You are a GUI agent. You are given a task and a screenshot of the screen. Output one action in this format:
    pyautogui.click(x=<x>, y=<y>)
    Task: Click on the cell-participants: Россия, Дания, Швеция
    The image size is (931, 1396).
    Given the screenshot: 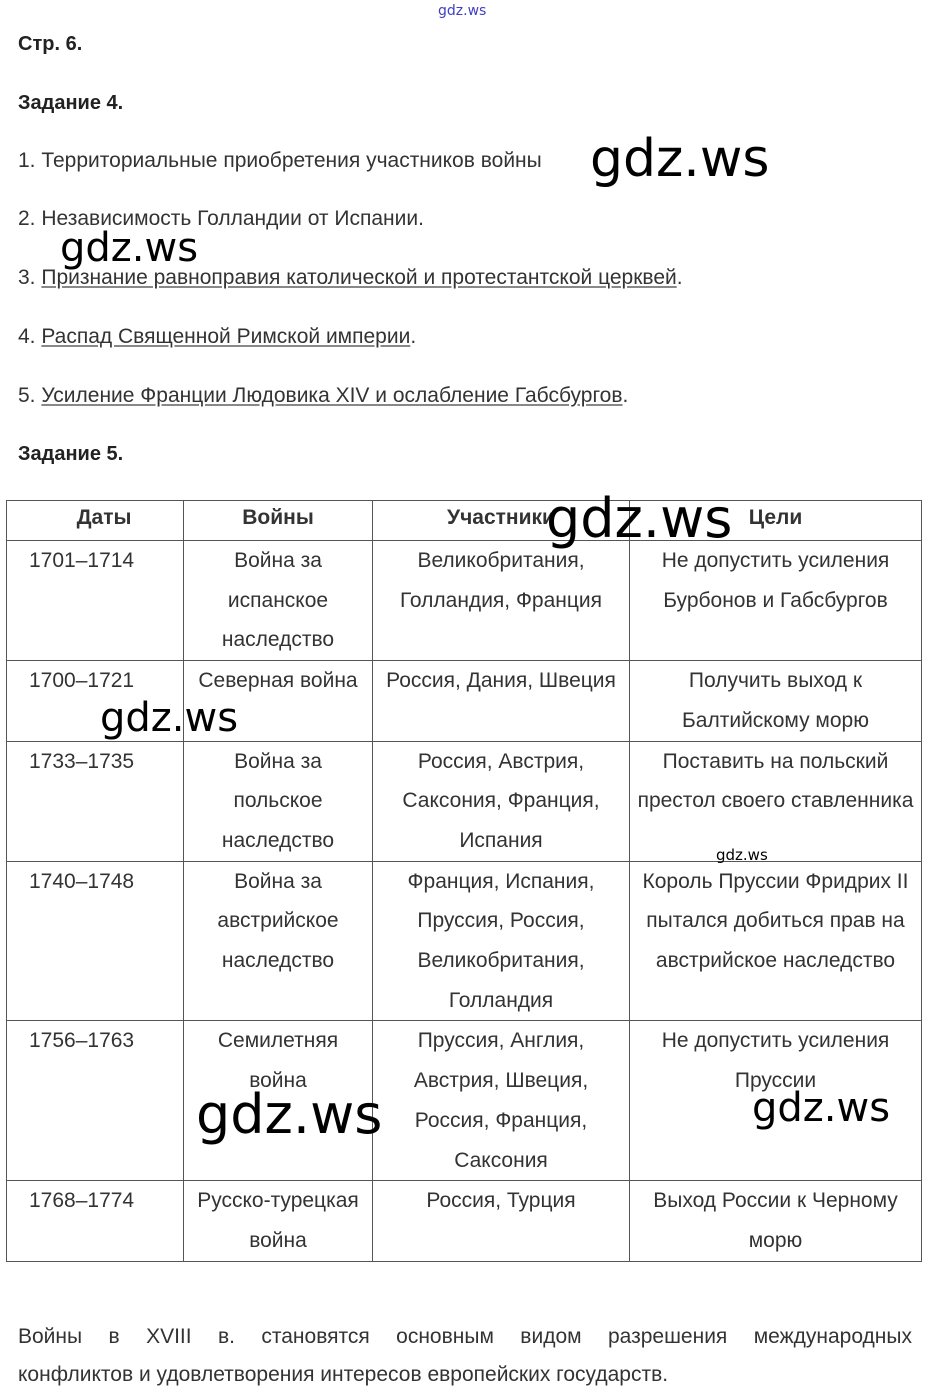 What is the action you would take?
    pyautogui.click(x=501, y=701)
    